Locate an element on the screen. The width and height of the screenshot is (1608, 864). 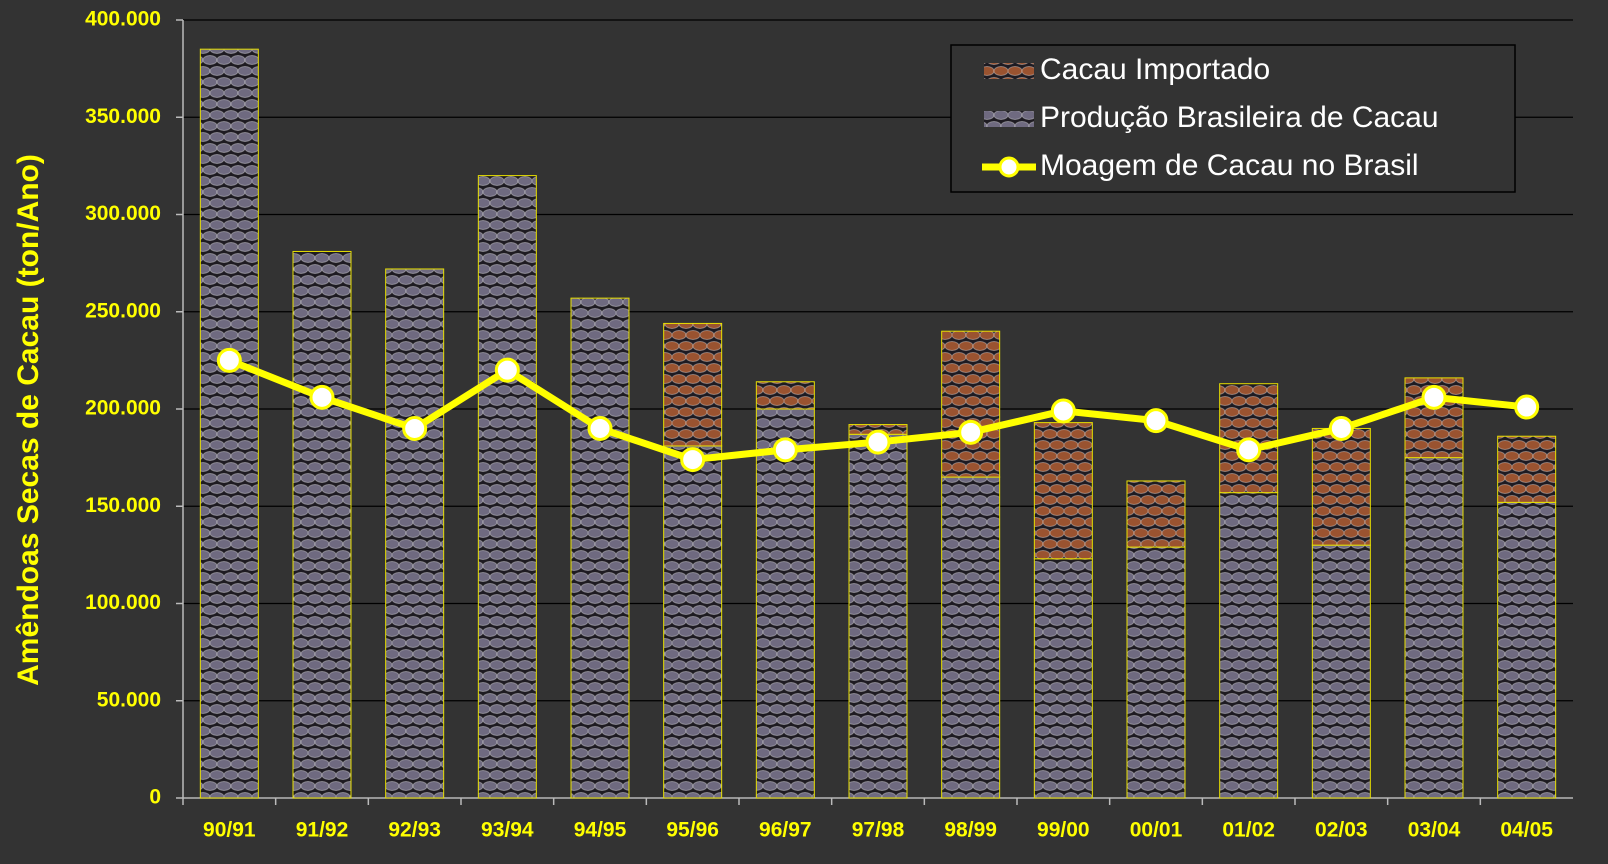
legend-label: Cacau Importado is located at coordinates (1155, 69).